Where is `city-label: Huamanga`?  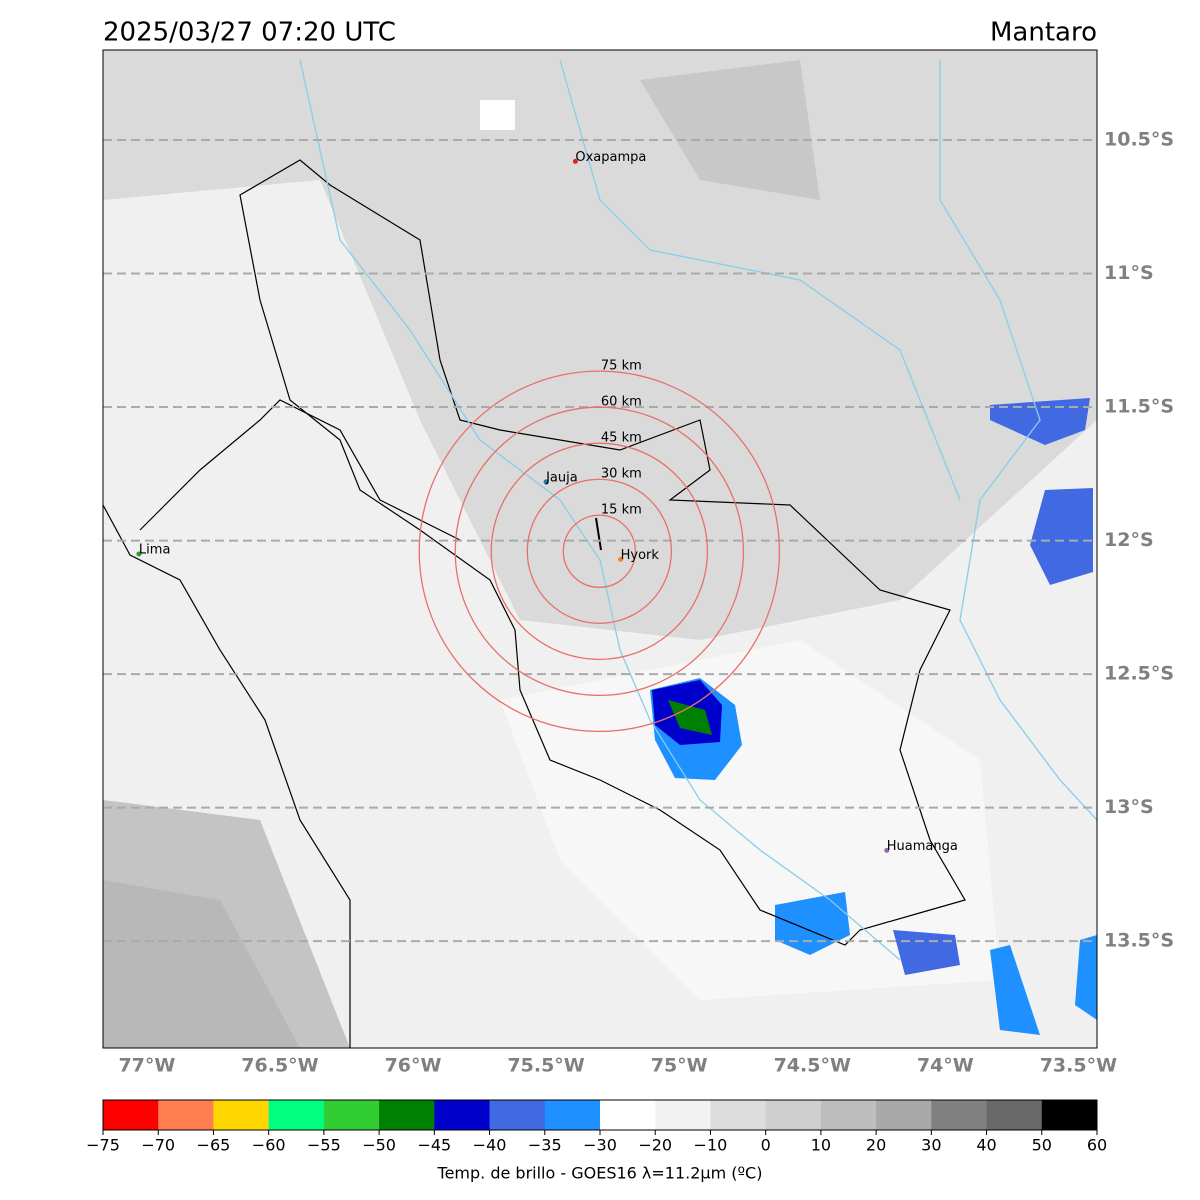
city-label: Huamanga is located at coordinates (922, 846).